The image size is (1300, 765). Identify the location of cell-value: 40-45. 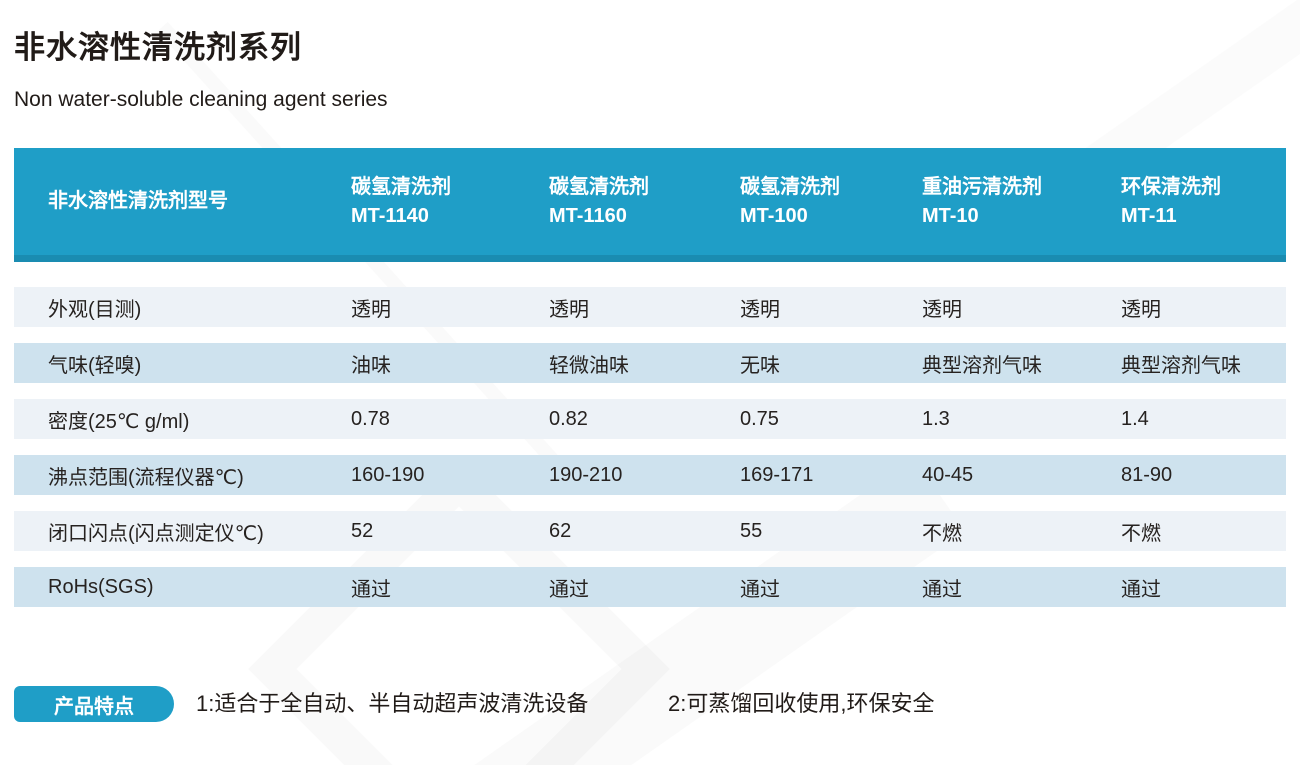
(948, 474).